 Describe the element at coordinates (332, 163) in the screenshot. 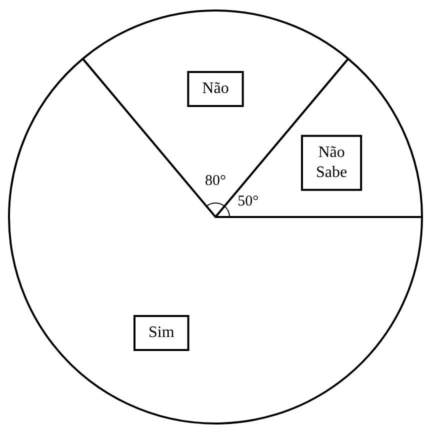

I see `slice-label: Não Sabe` at that location.